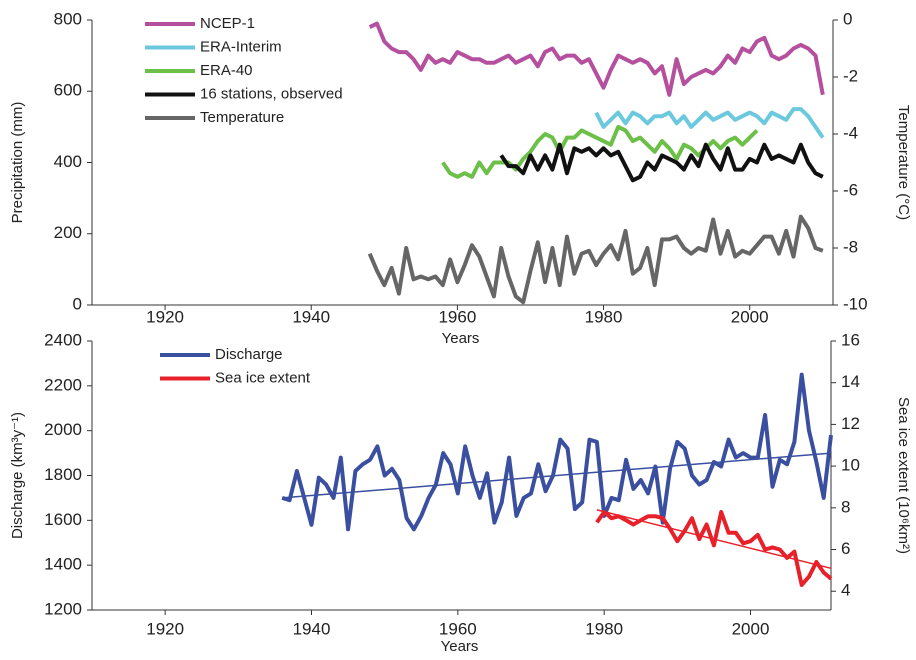 This screenshot has width=916, height=660. Describe the element at coordinates (17, 163) in the screenshot. I see `y-axis-title: Precipitation (mm)` at that location.